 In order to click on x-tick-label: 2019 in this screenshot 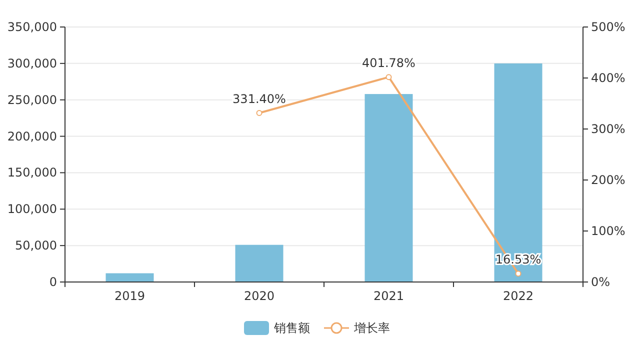, I will do `click(130, 296)`.